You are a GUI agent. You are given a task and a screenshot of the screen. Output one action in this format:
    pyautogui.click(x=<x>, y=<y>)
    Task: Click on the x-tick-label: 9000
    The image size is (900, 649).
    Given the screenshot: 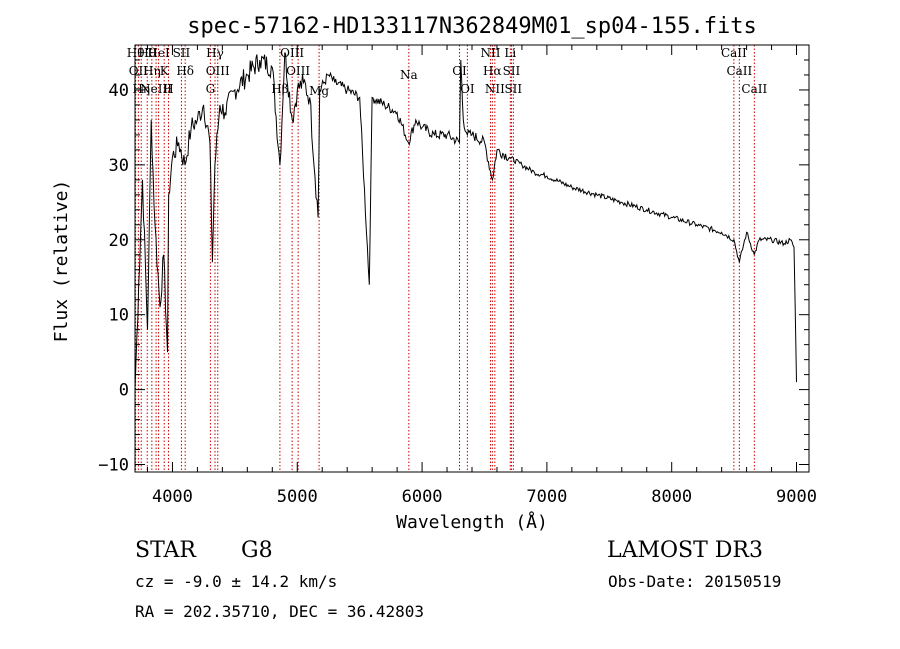 What is the action you would take?
    pyautogui.click(x=796, y=497)
    